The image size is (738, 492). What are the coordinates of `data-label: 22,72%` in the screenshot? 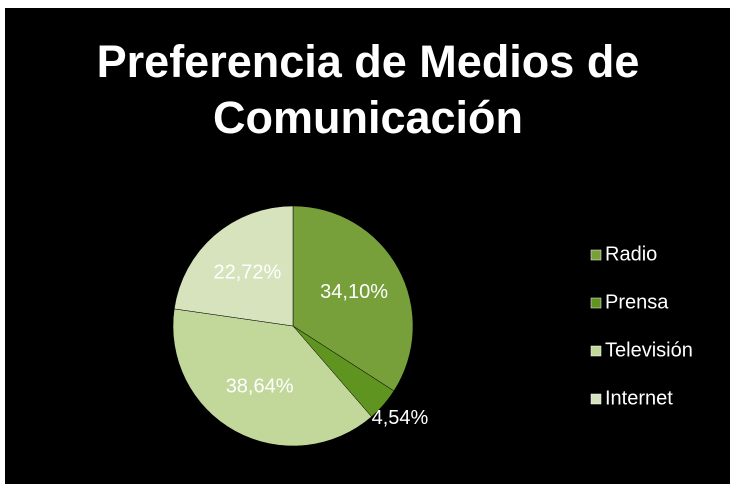 It's located at (248, 273).